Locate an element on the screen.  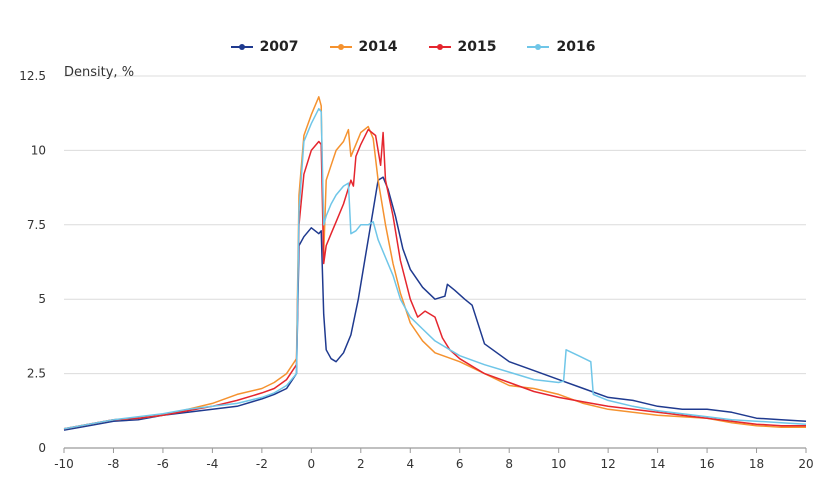
x-tick-label: 20 is located at coordinates (805, 464).